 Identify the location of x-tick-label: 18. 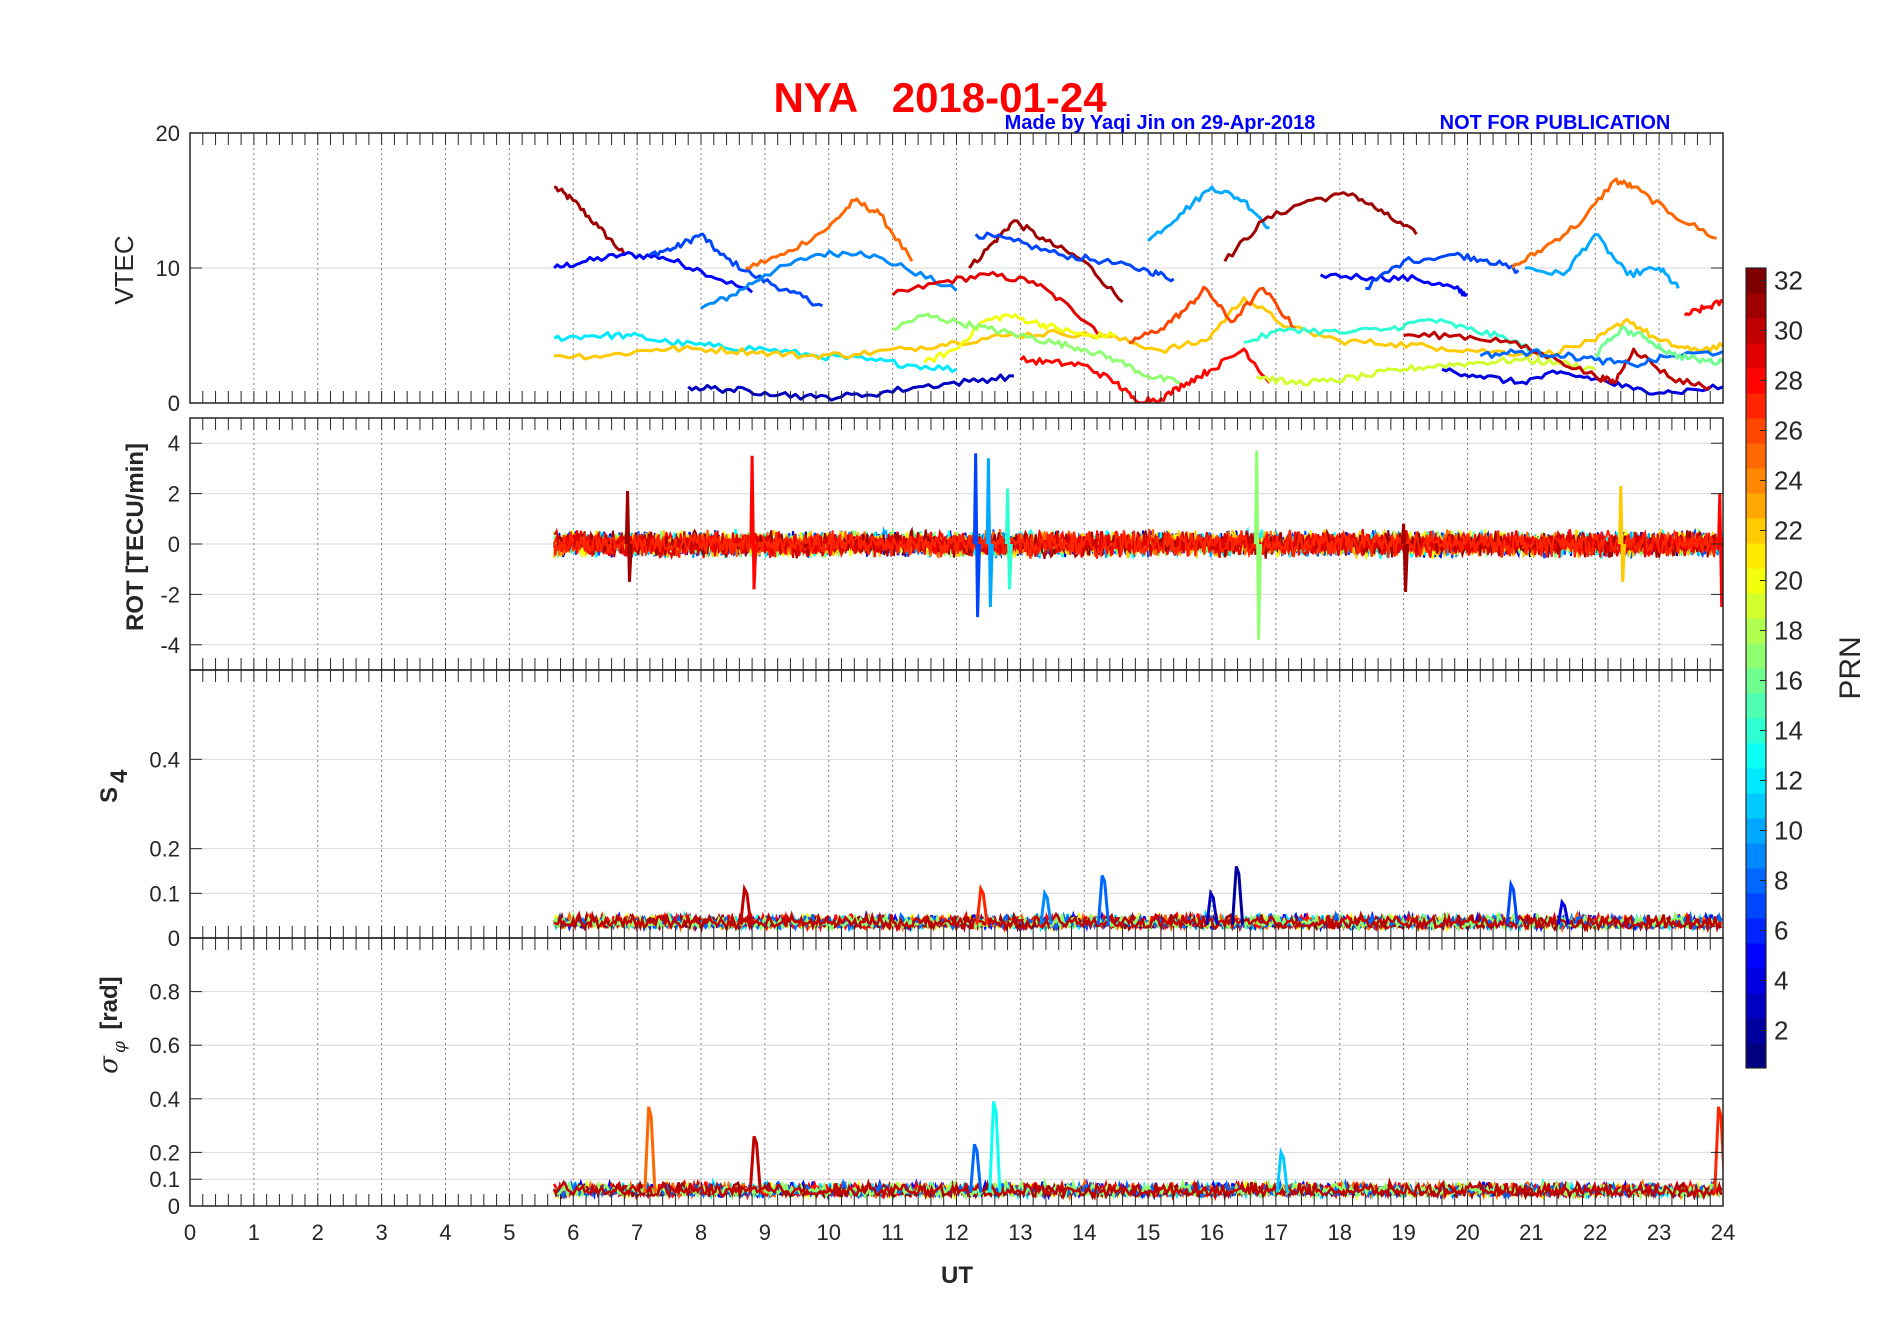
(1340, 1232).